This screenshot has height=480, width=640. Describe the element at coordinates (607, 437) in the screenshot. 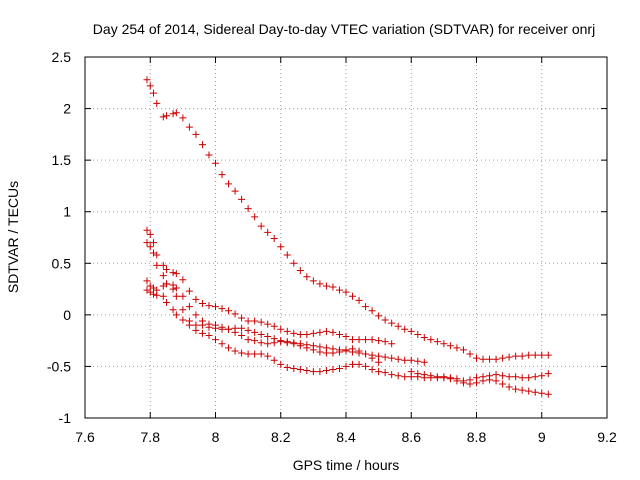

I see `x-tick-label: 9.2` at that location.